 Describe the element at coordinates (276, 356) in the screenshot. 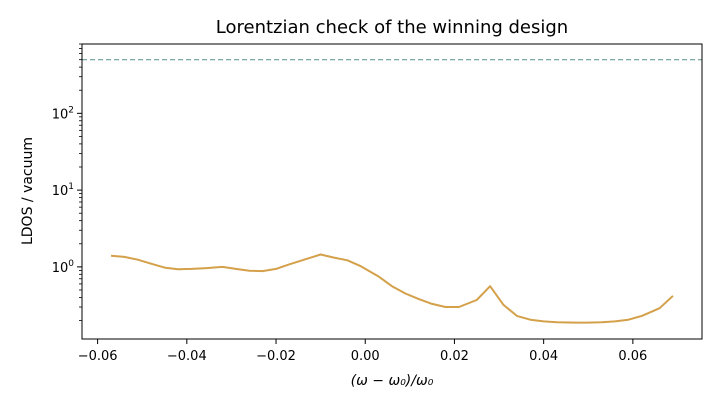

I see `x-tick-label: −0.02` at that location.